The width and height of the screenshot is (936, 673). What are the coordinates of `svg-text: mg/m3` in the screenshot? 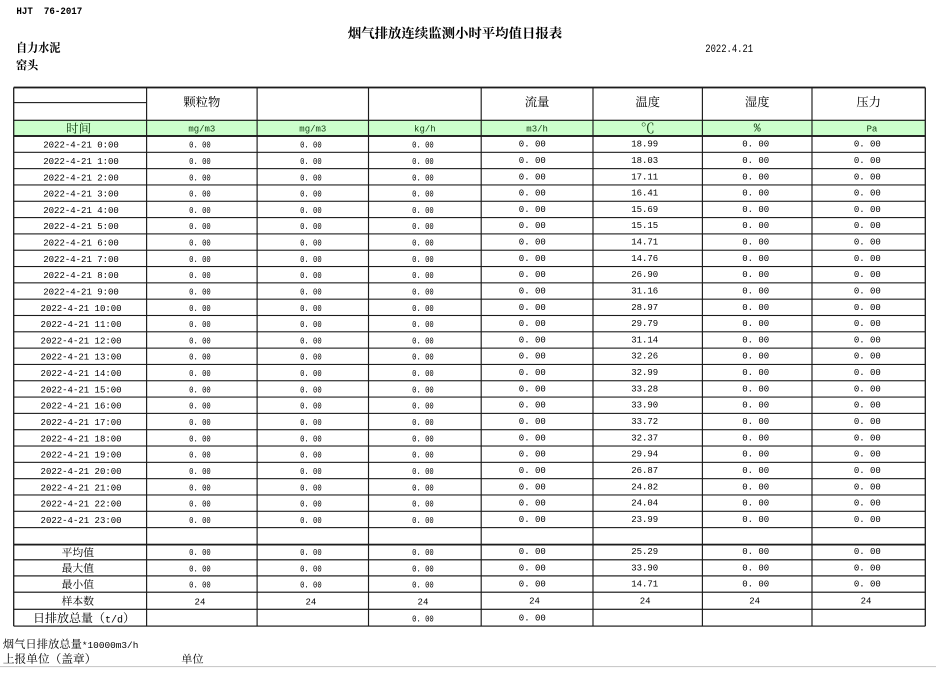 It's located at (312, 128).